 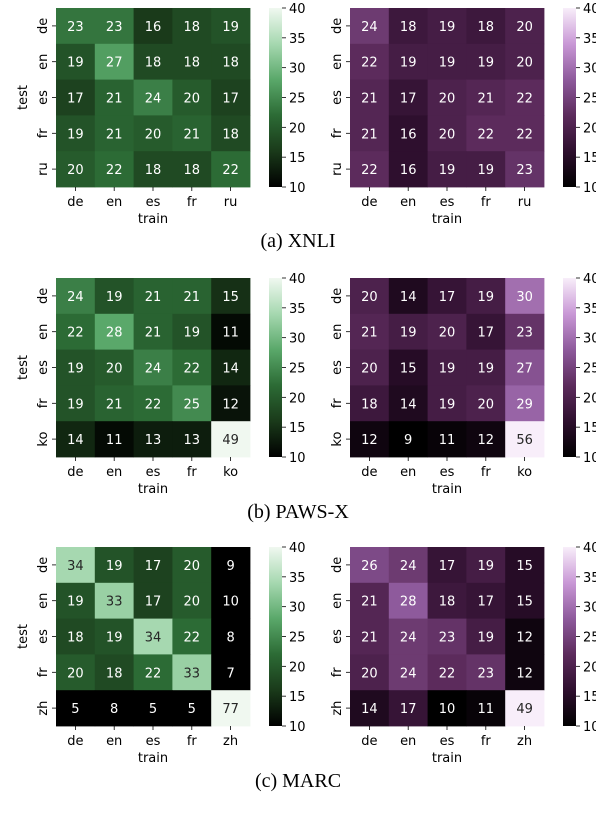 I want to click on colorbar-tick-label: 35, so click(x=297, y=578).